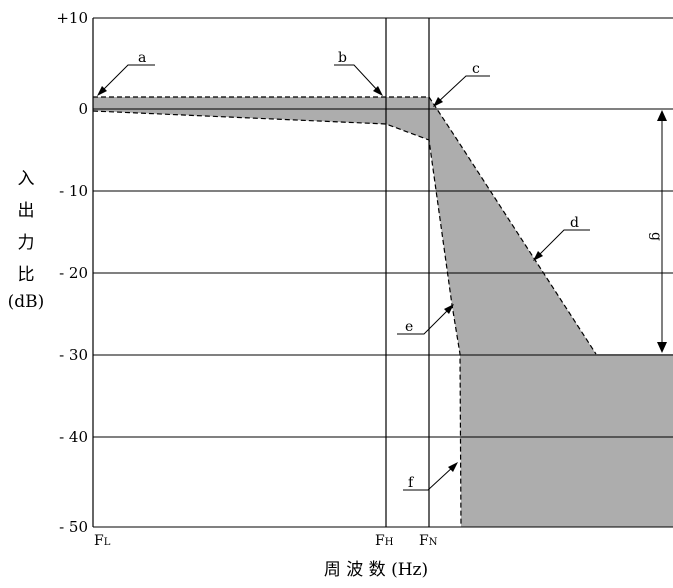 The height and width of the screenshot is (588, 673). What do you see at coordinates (662, 115) in the screenshot?
I see `arrowhead-g-top` at bounding box center [662, 115].